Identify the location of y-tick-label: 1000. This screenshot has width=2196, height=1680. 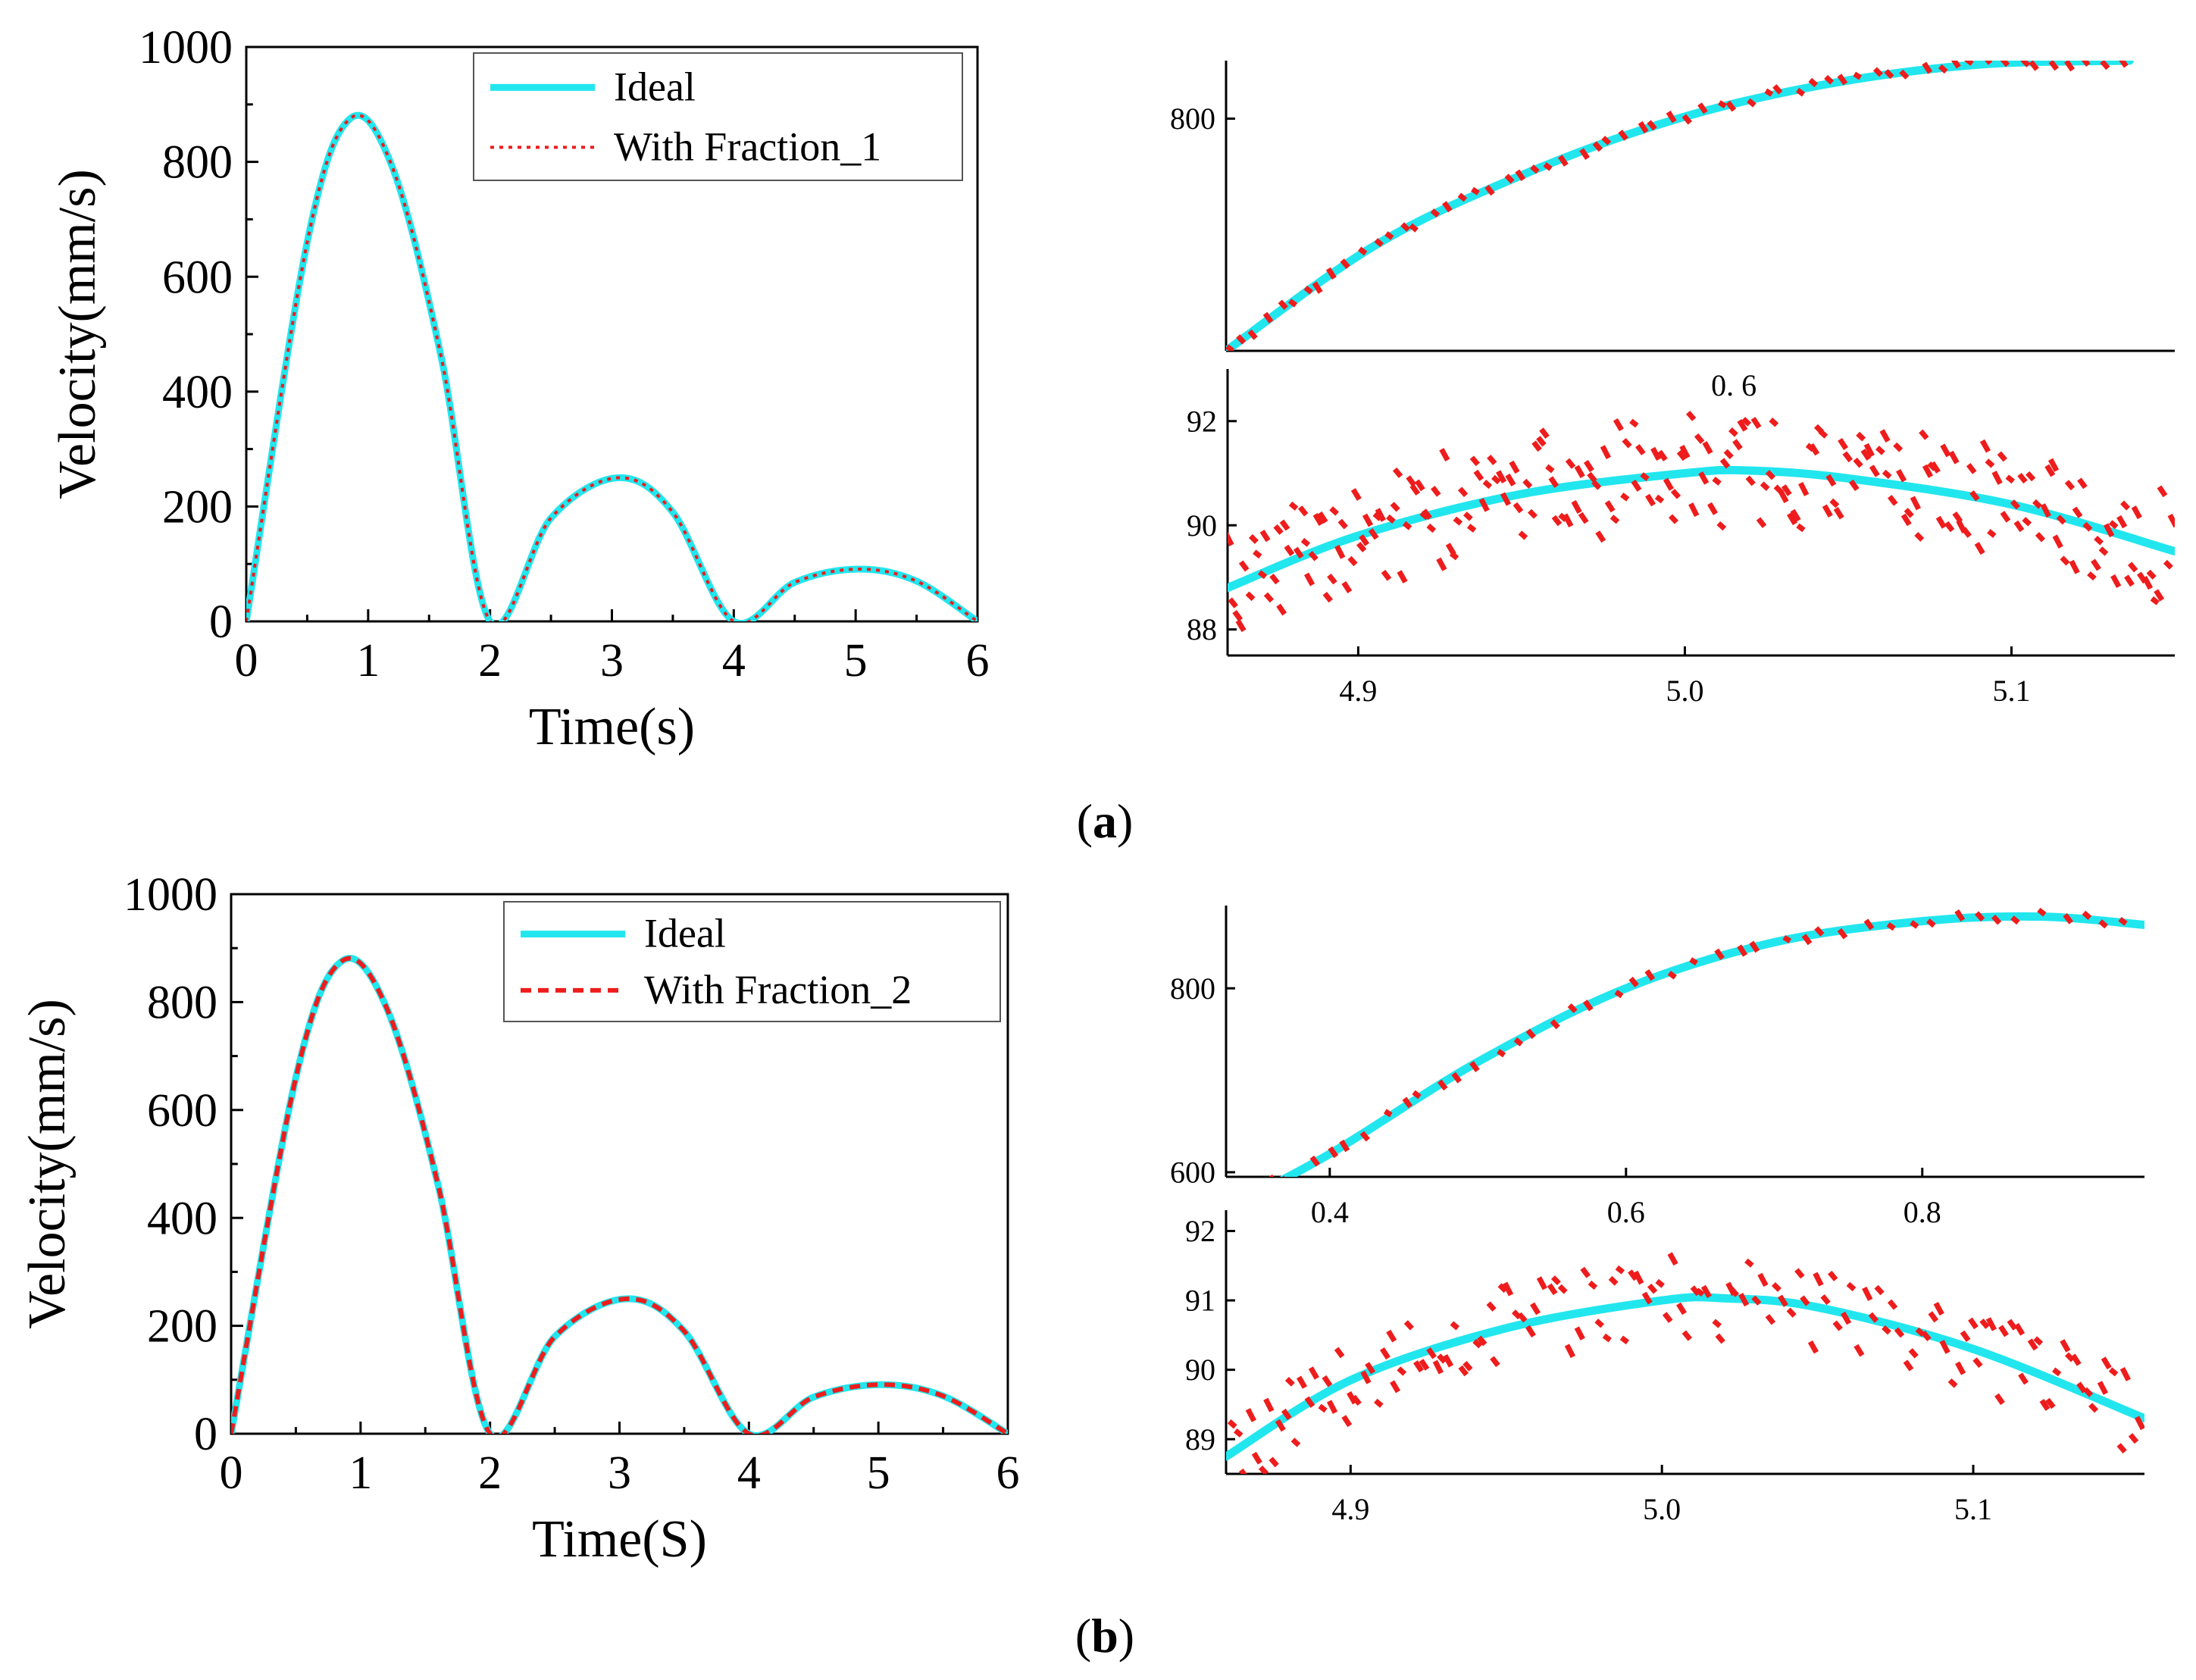
(186, 48).